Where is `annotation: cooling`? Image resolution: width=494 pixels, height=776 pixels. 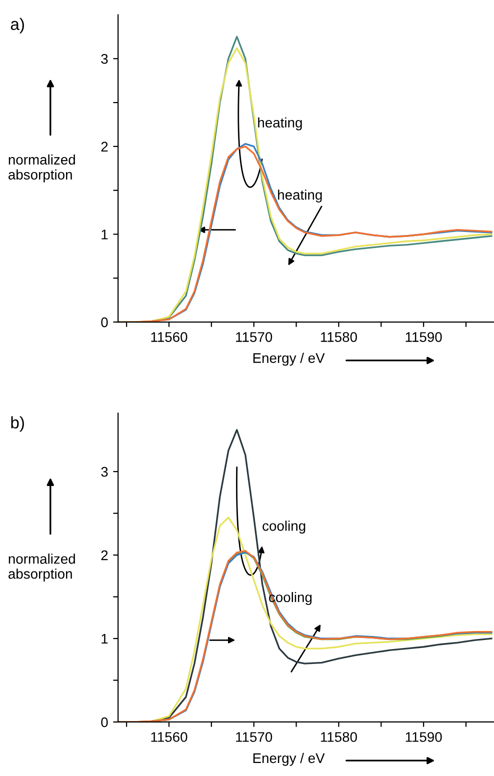
annotation: cooling is located at coordinates (284, 527).